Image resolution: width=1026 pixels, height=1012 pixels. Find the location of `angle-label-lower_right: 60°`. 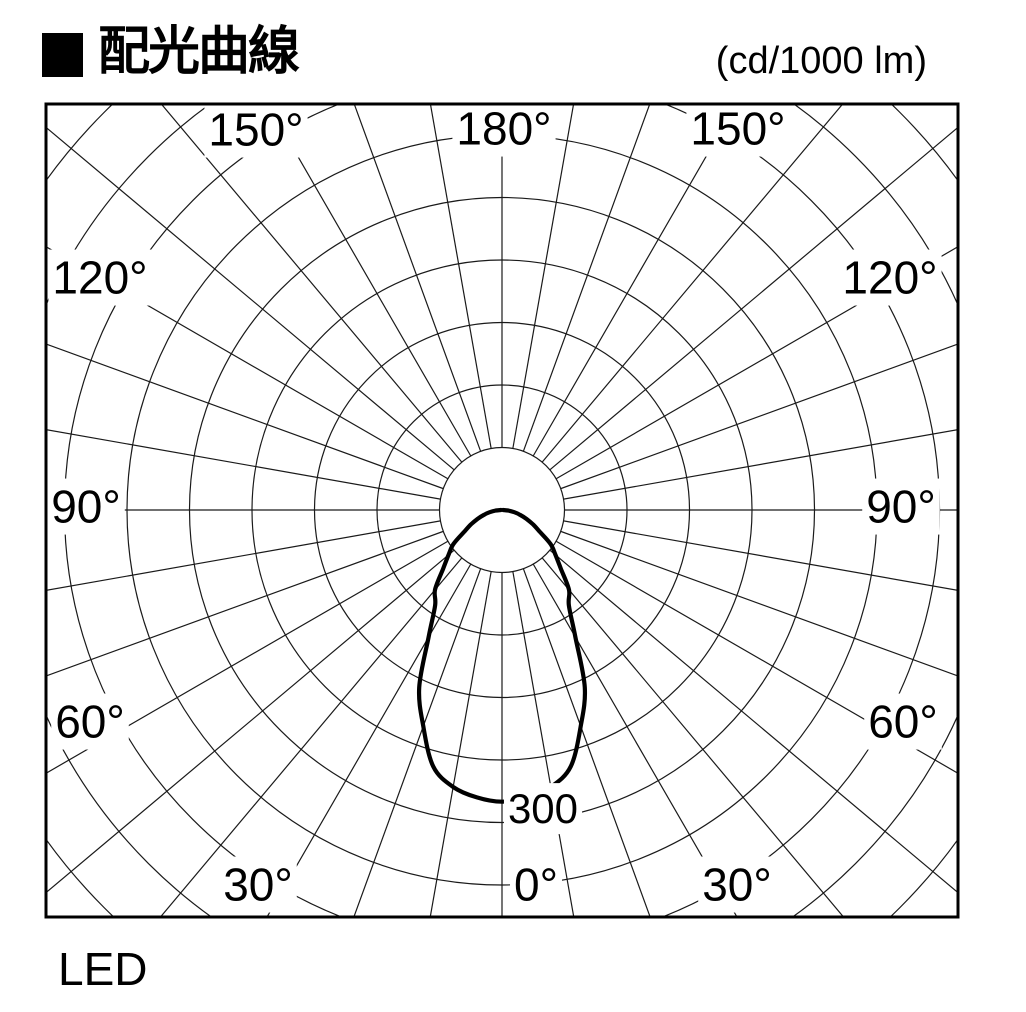

angle-label-lower_right: 60° is located at coordinates (903, 722).